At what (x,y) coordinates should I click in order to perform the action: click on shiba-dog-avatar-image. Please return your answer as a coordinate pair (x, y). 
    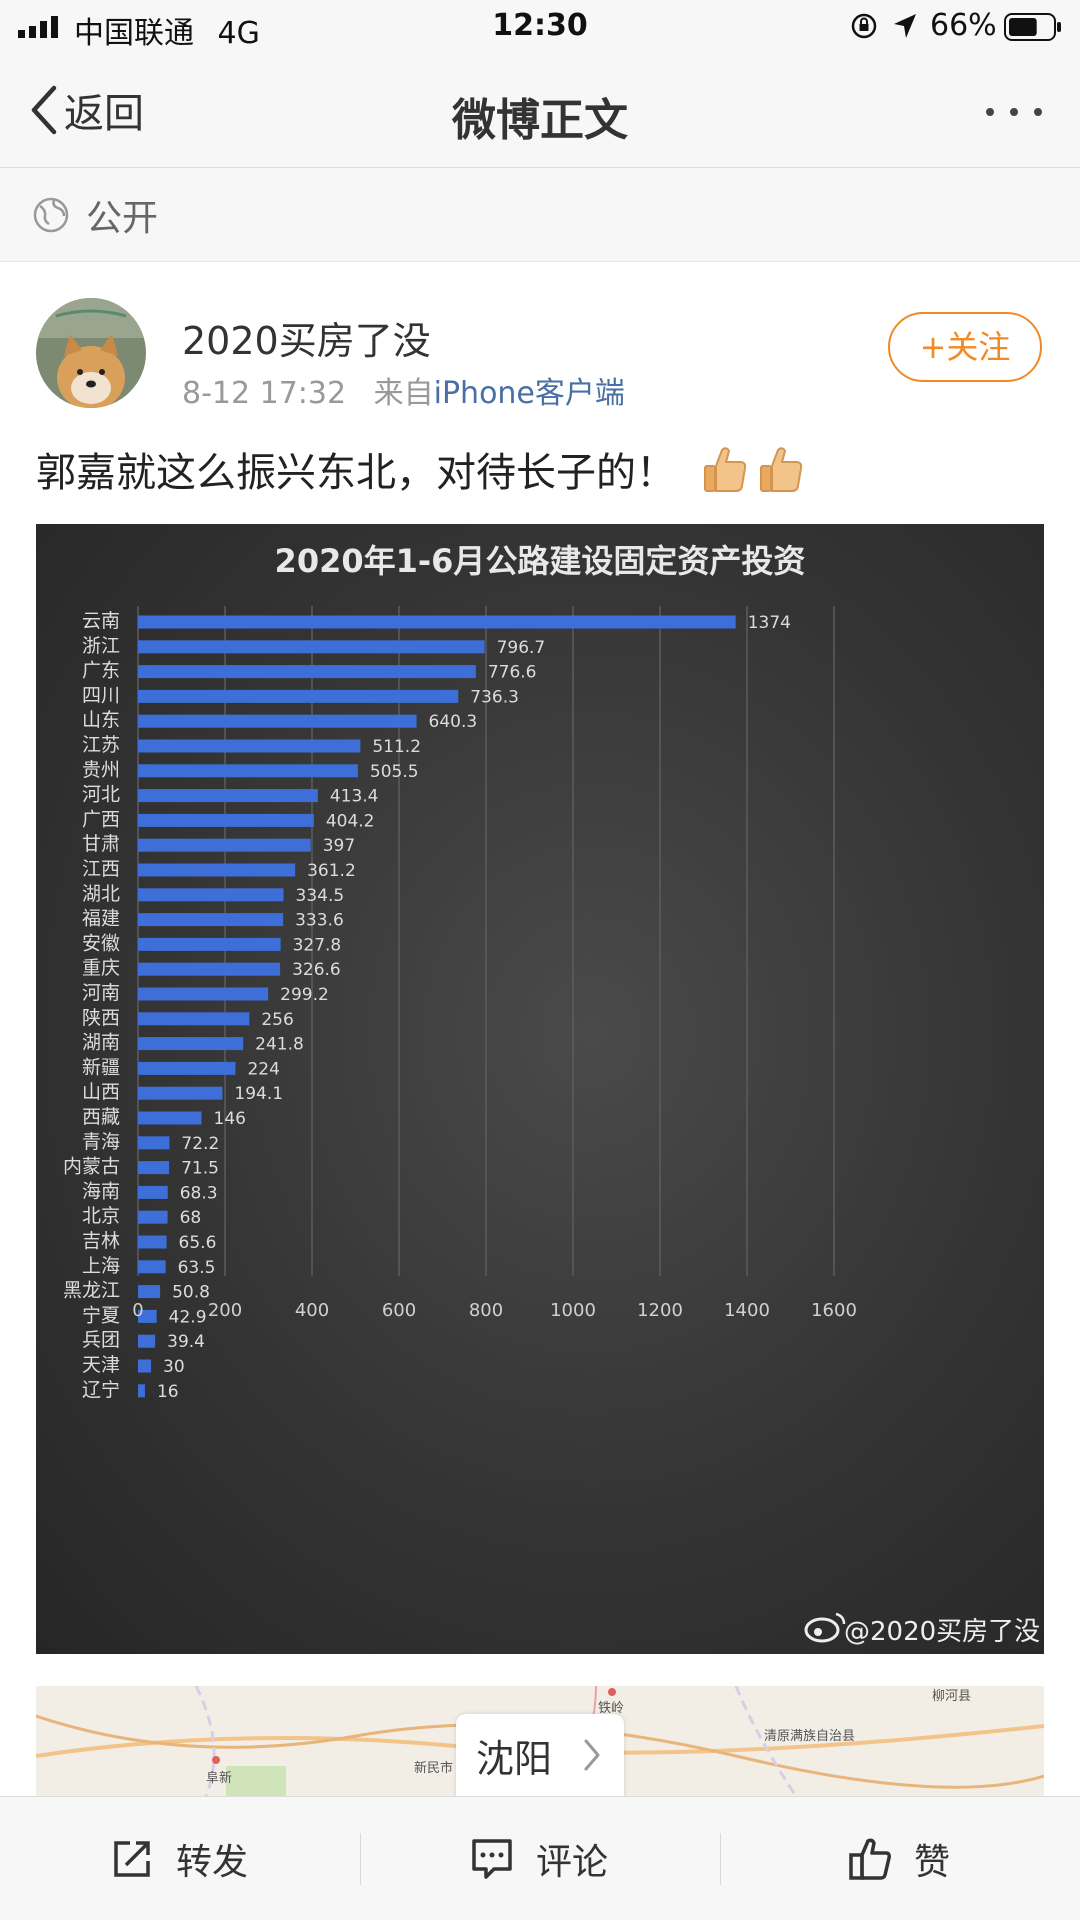
    Looking at the image, I should click on (91, 353).